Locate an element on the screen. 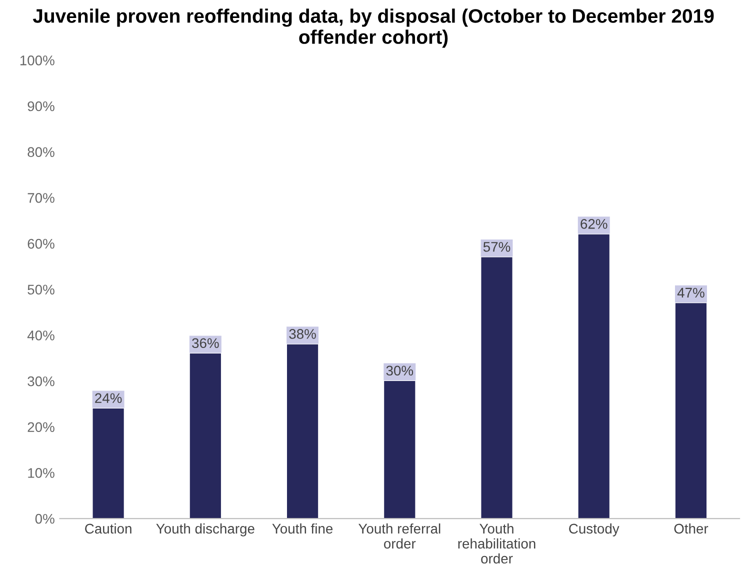  x-tick-label: Youth discharge is located at coordinates (205, 529).